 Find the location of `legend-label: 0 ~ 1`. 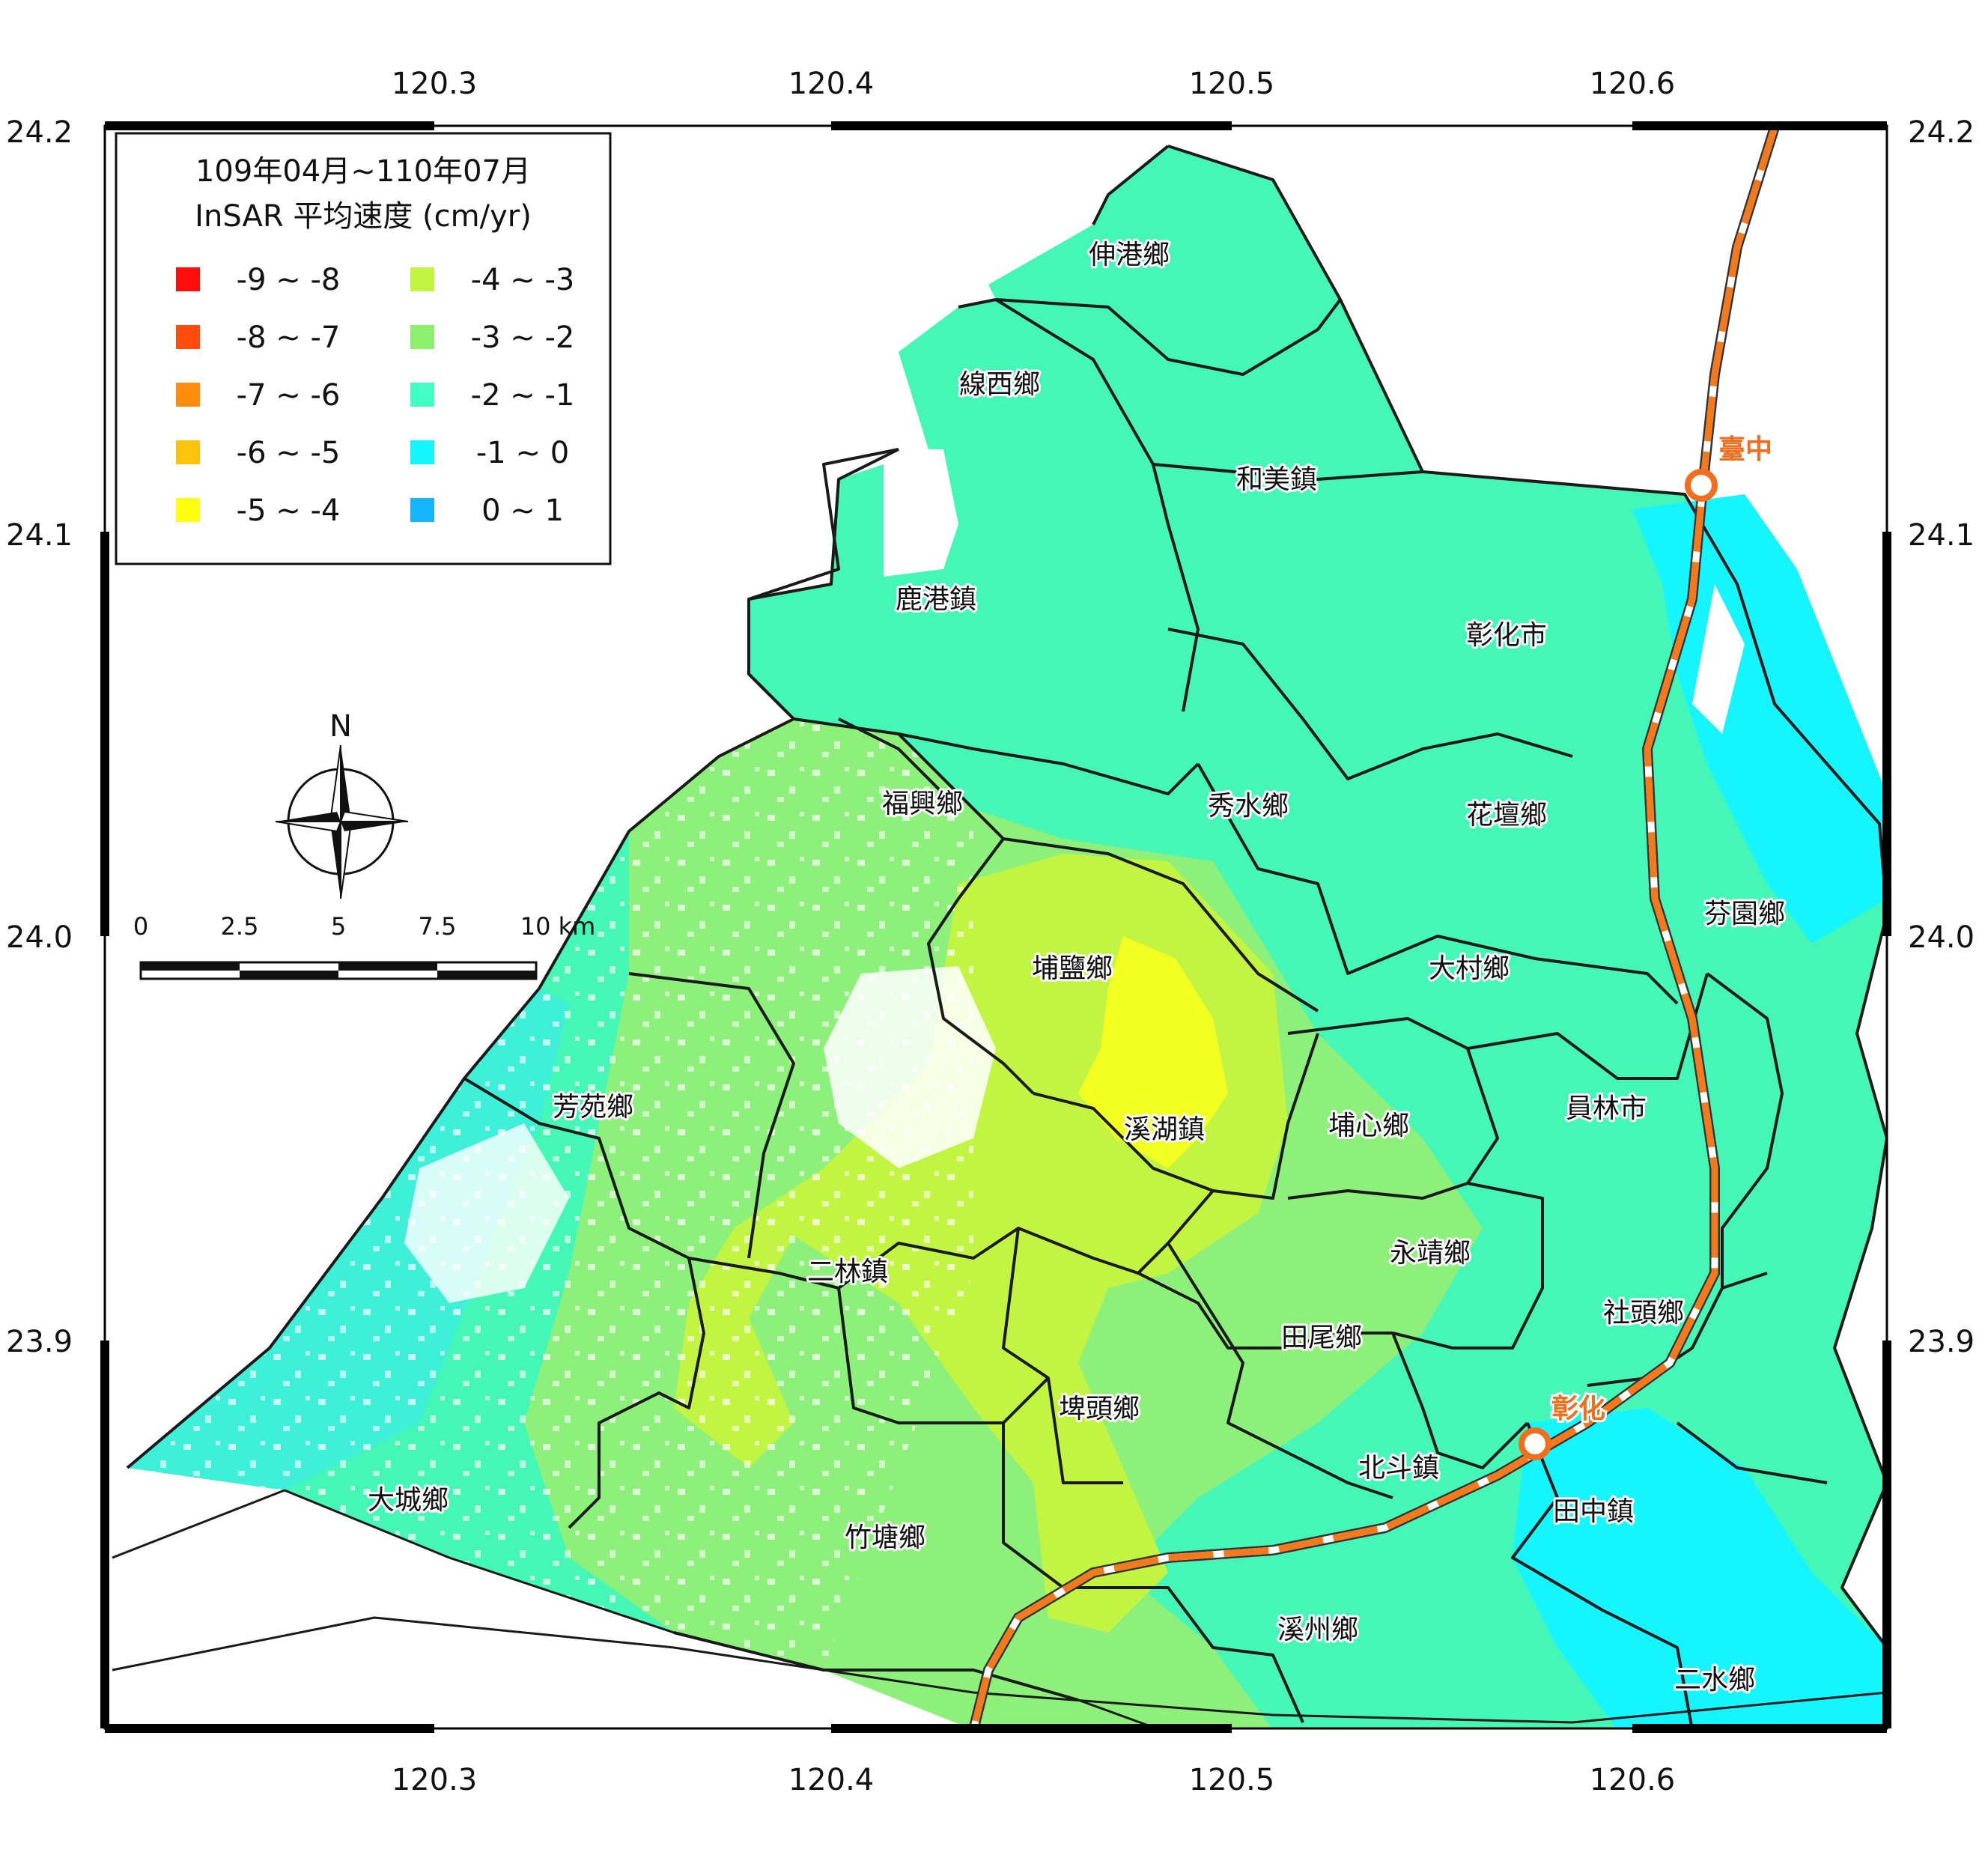

legend-label: 0 ~ 1 is located at coordinates (522, 511).